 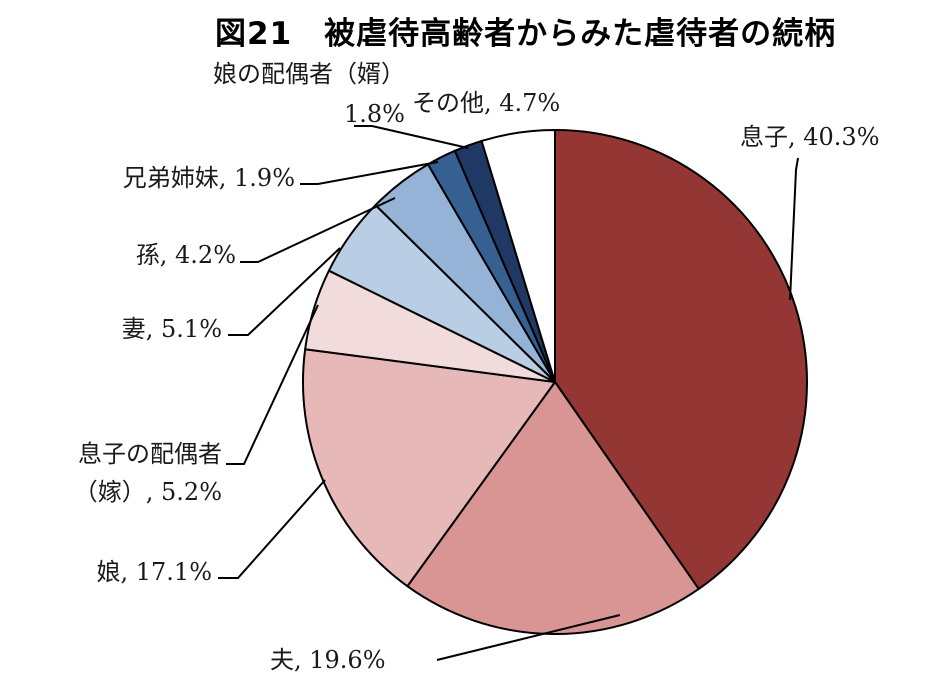 What do you see at coordinates (155, 572) in the screenshot?
I see `slice-label: 娘, 17.1%` at bounding box center [155, 572].